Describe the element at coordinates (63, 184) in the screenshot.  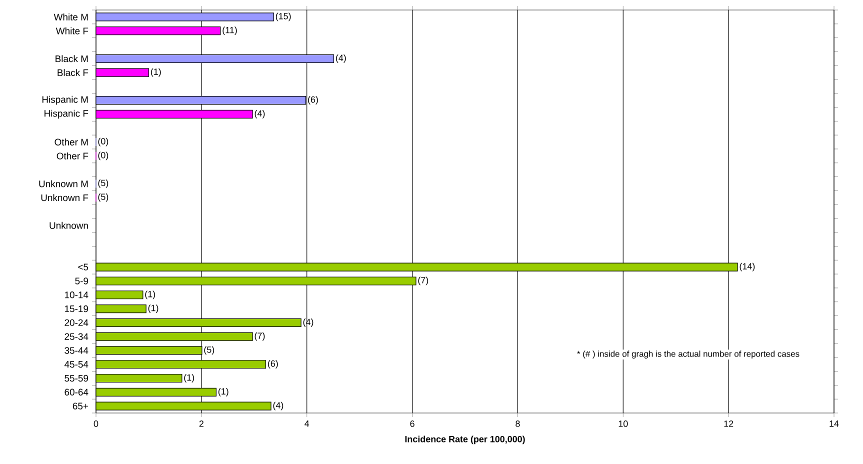
I see `y-tick-label: Unknown M` at that location.